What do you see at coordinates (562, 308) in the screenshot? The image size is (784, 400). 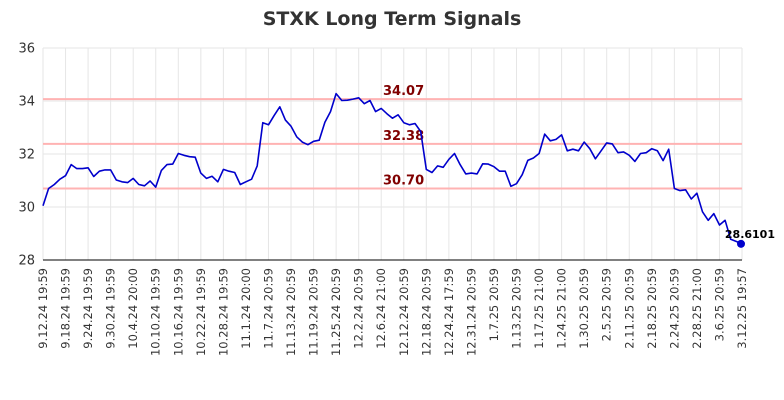 I see `x-tick-label: 1.24.25 21:00` at bounding box center [562, 308].